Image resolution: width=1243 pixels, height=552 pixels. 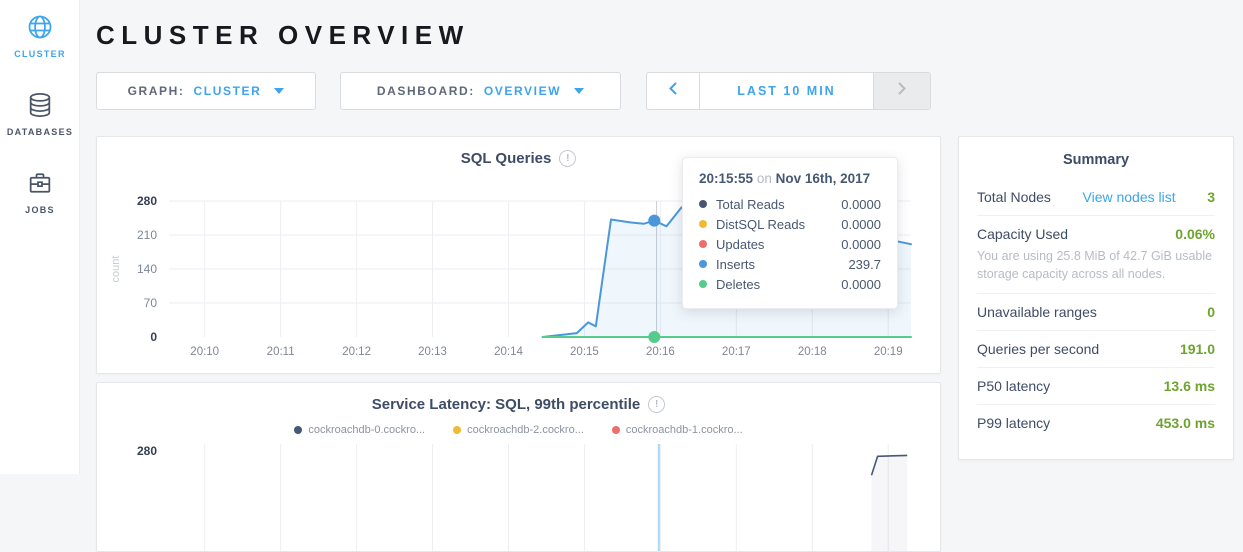 What do you see at coordinates (1189, 386) in the screenshot?
I see `summary-value: 13.6 ms` at bounding box center [1189, 386].